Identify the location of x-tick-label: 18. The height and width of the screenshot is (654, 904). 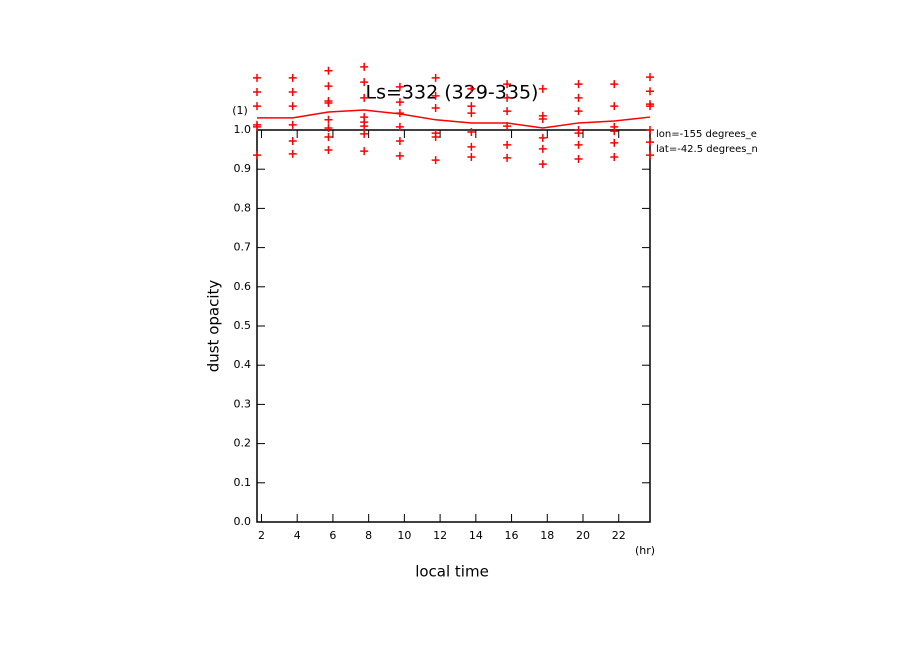
(547, 535).